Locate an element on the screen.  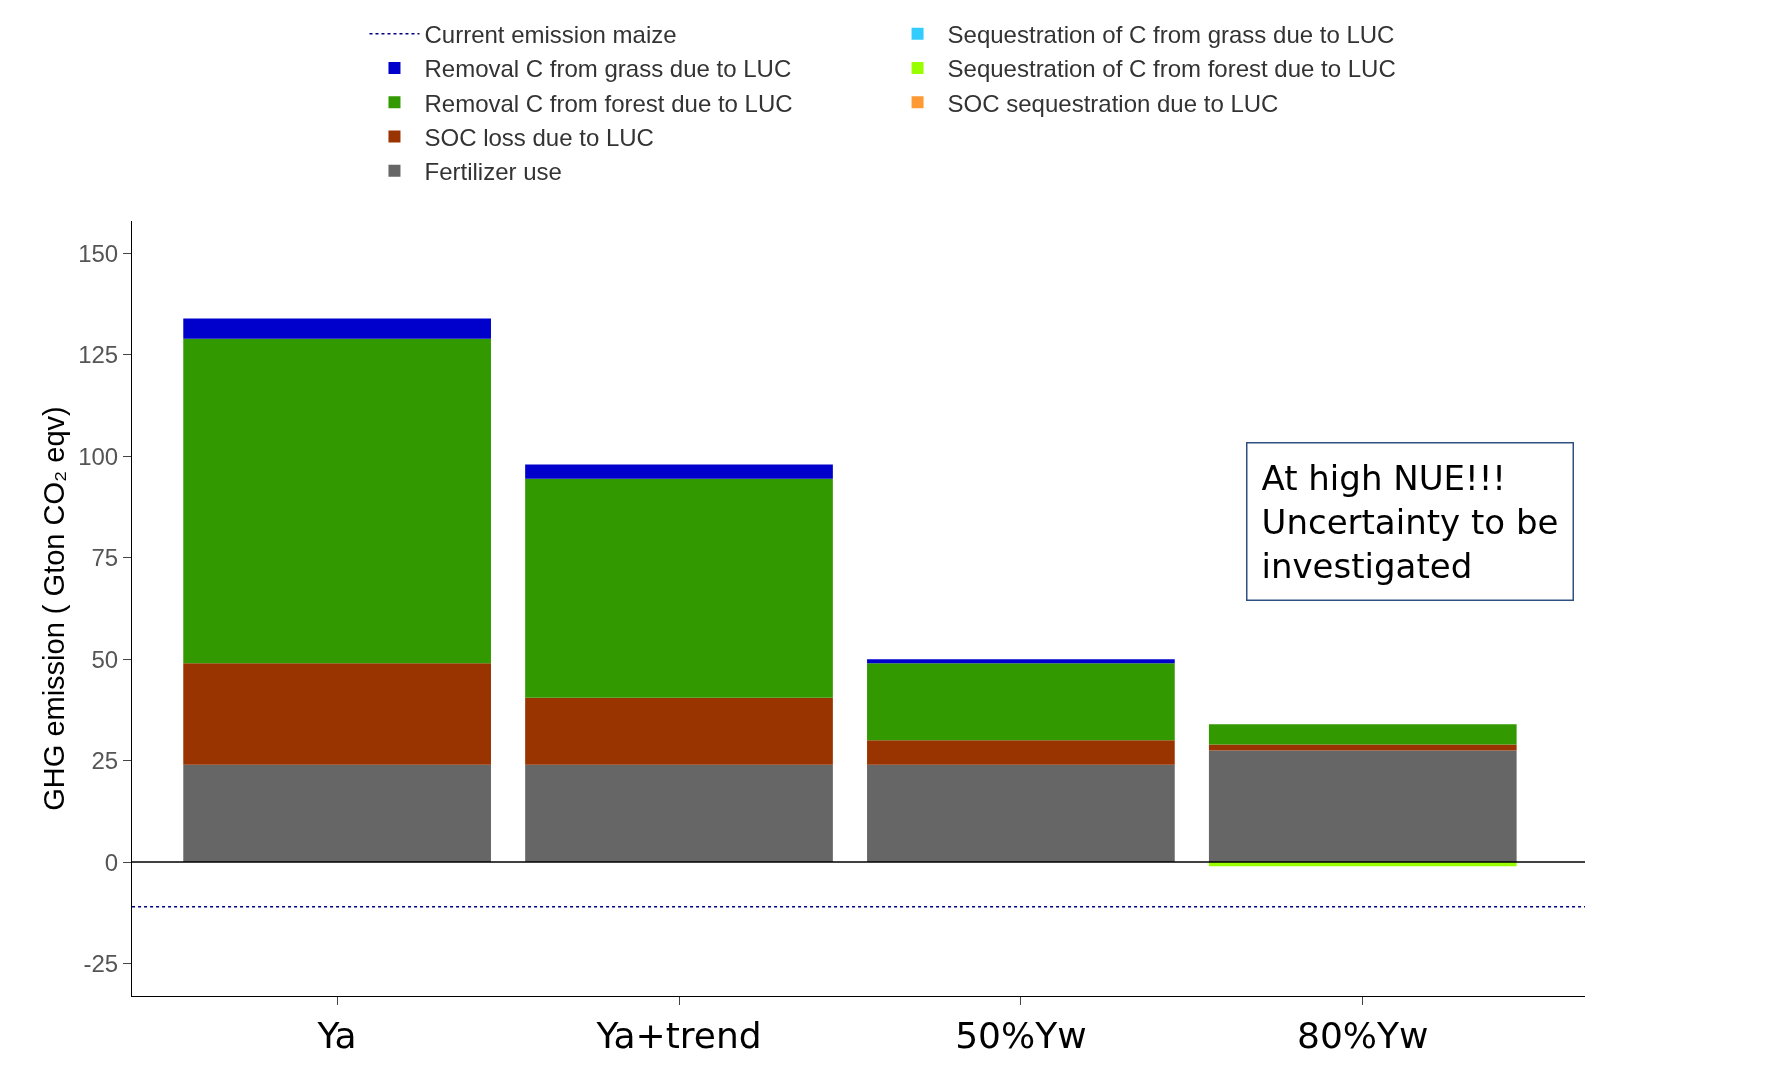
y-tick-label: 100 is located at coordinates (98, 456).